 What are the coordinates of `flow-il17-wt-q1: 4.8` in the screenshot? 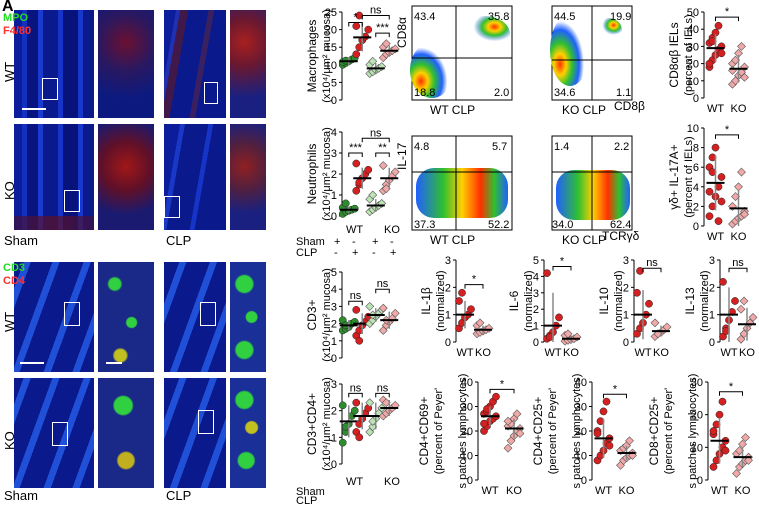 It's located at (421, 147).